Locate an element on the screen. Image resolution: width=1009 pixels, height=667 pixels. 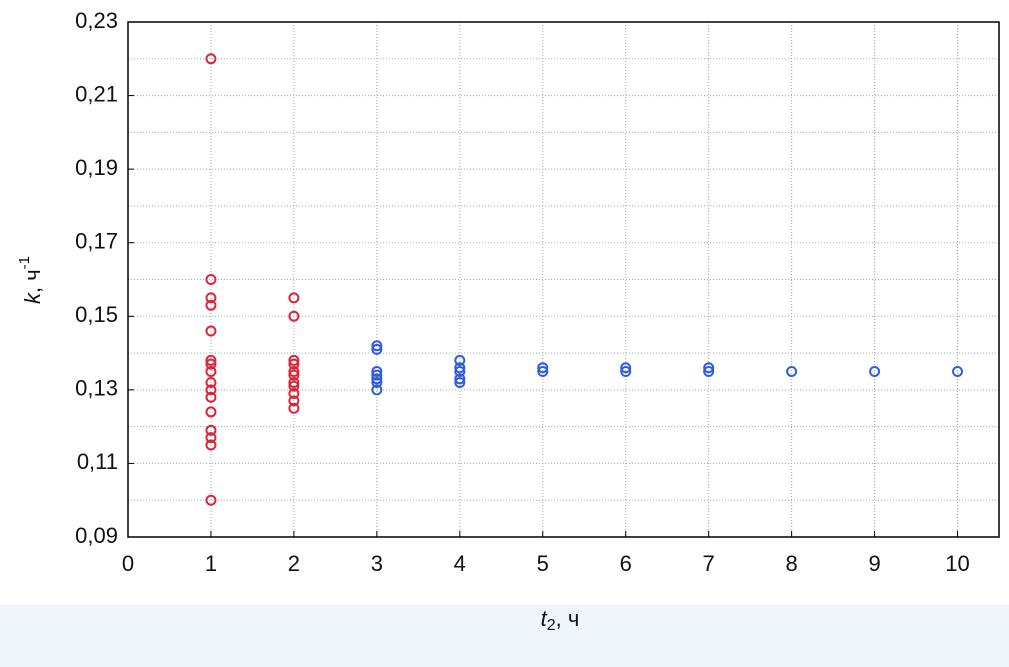
x-tick-label: 9 is located at coordinates (874, 563).